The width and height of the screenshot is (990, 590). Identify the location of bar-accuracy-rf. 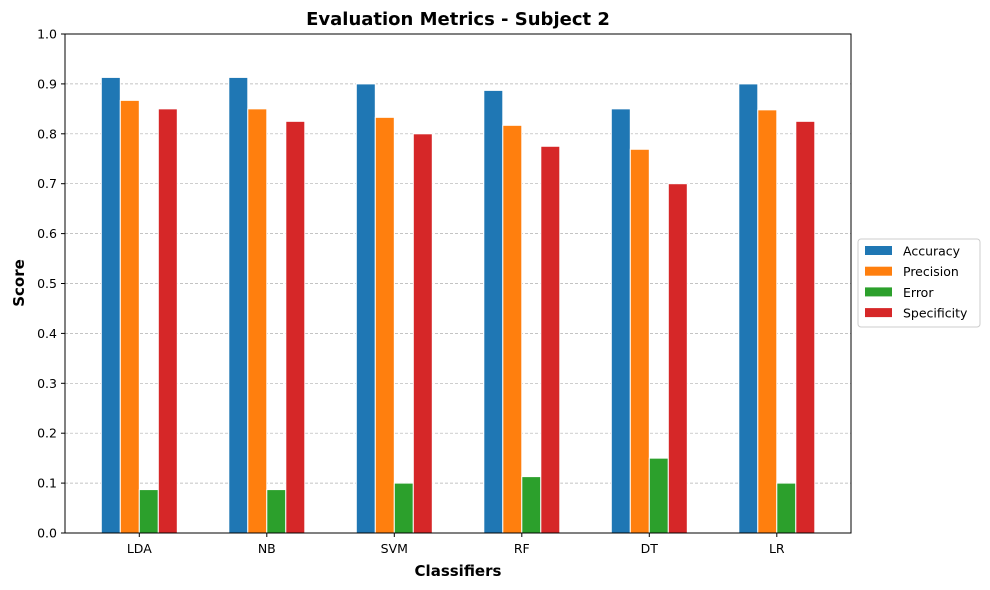
(493, 311).